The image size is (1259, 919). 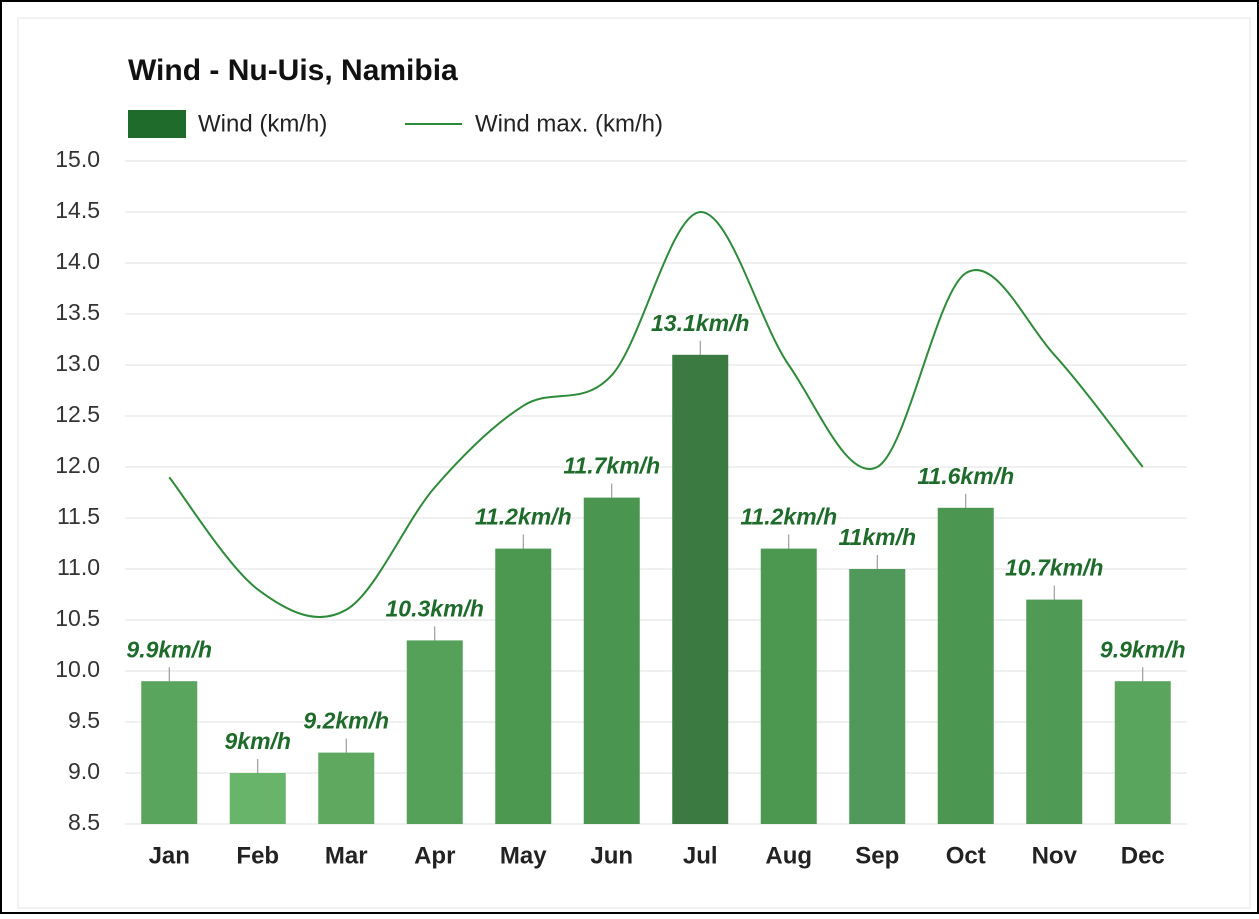 I want to click on data-label: 10.3km/h, so click(x=435, y=608).